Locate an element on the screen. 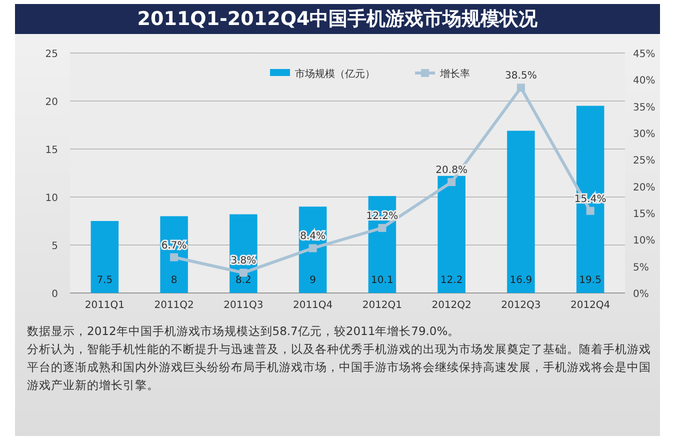  y2-tick-label: 35% is located at coordinates (644, 108).